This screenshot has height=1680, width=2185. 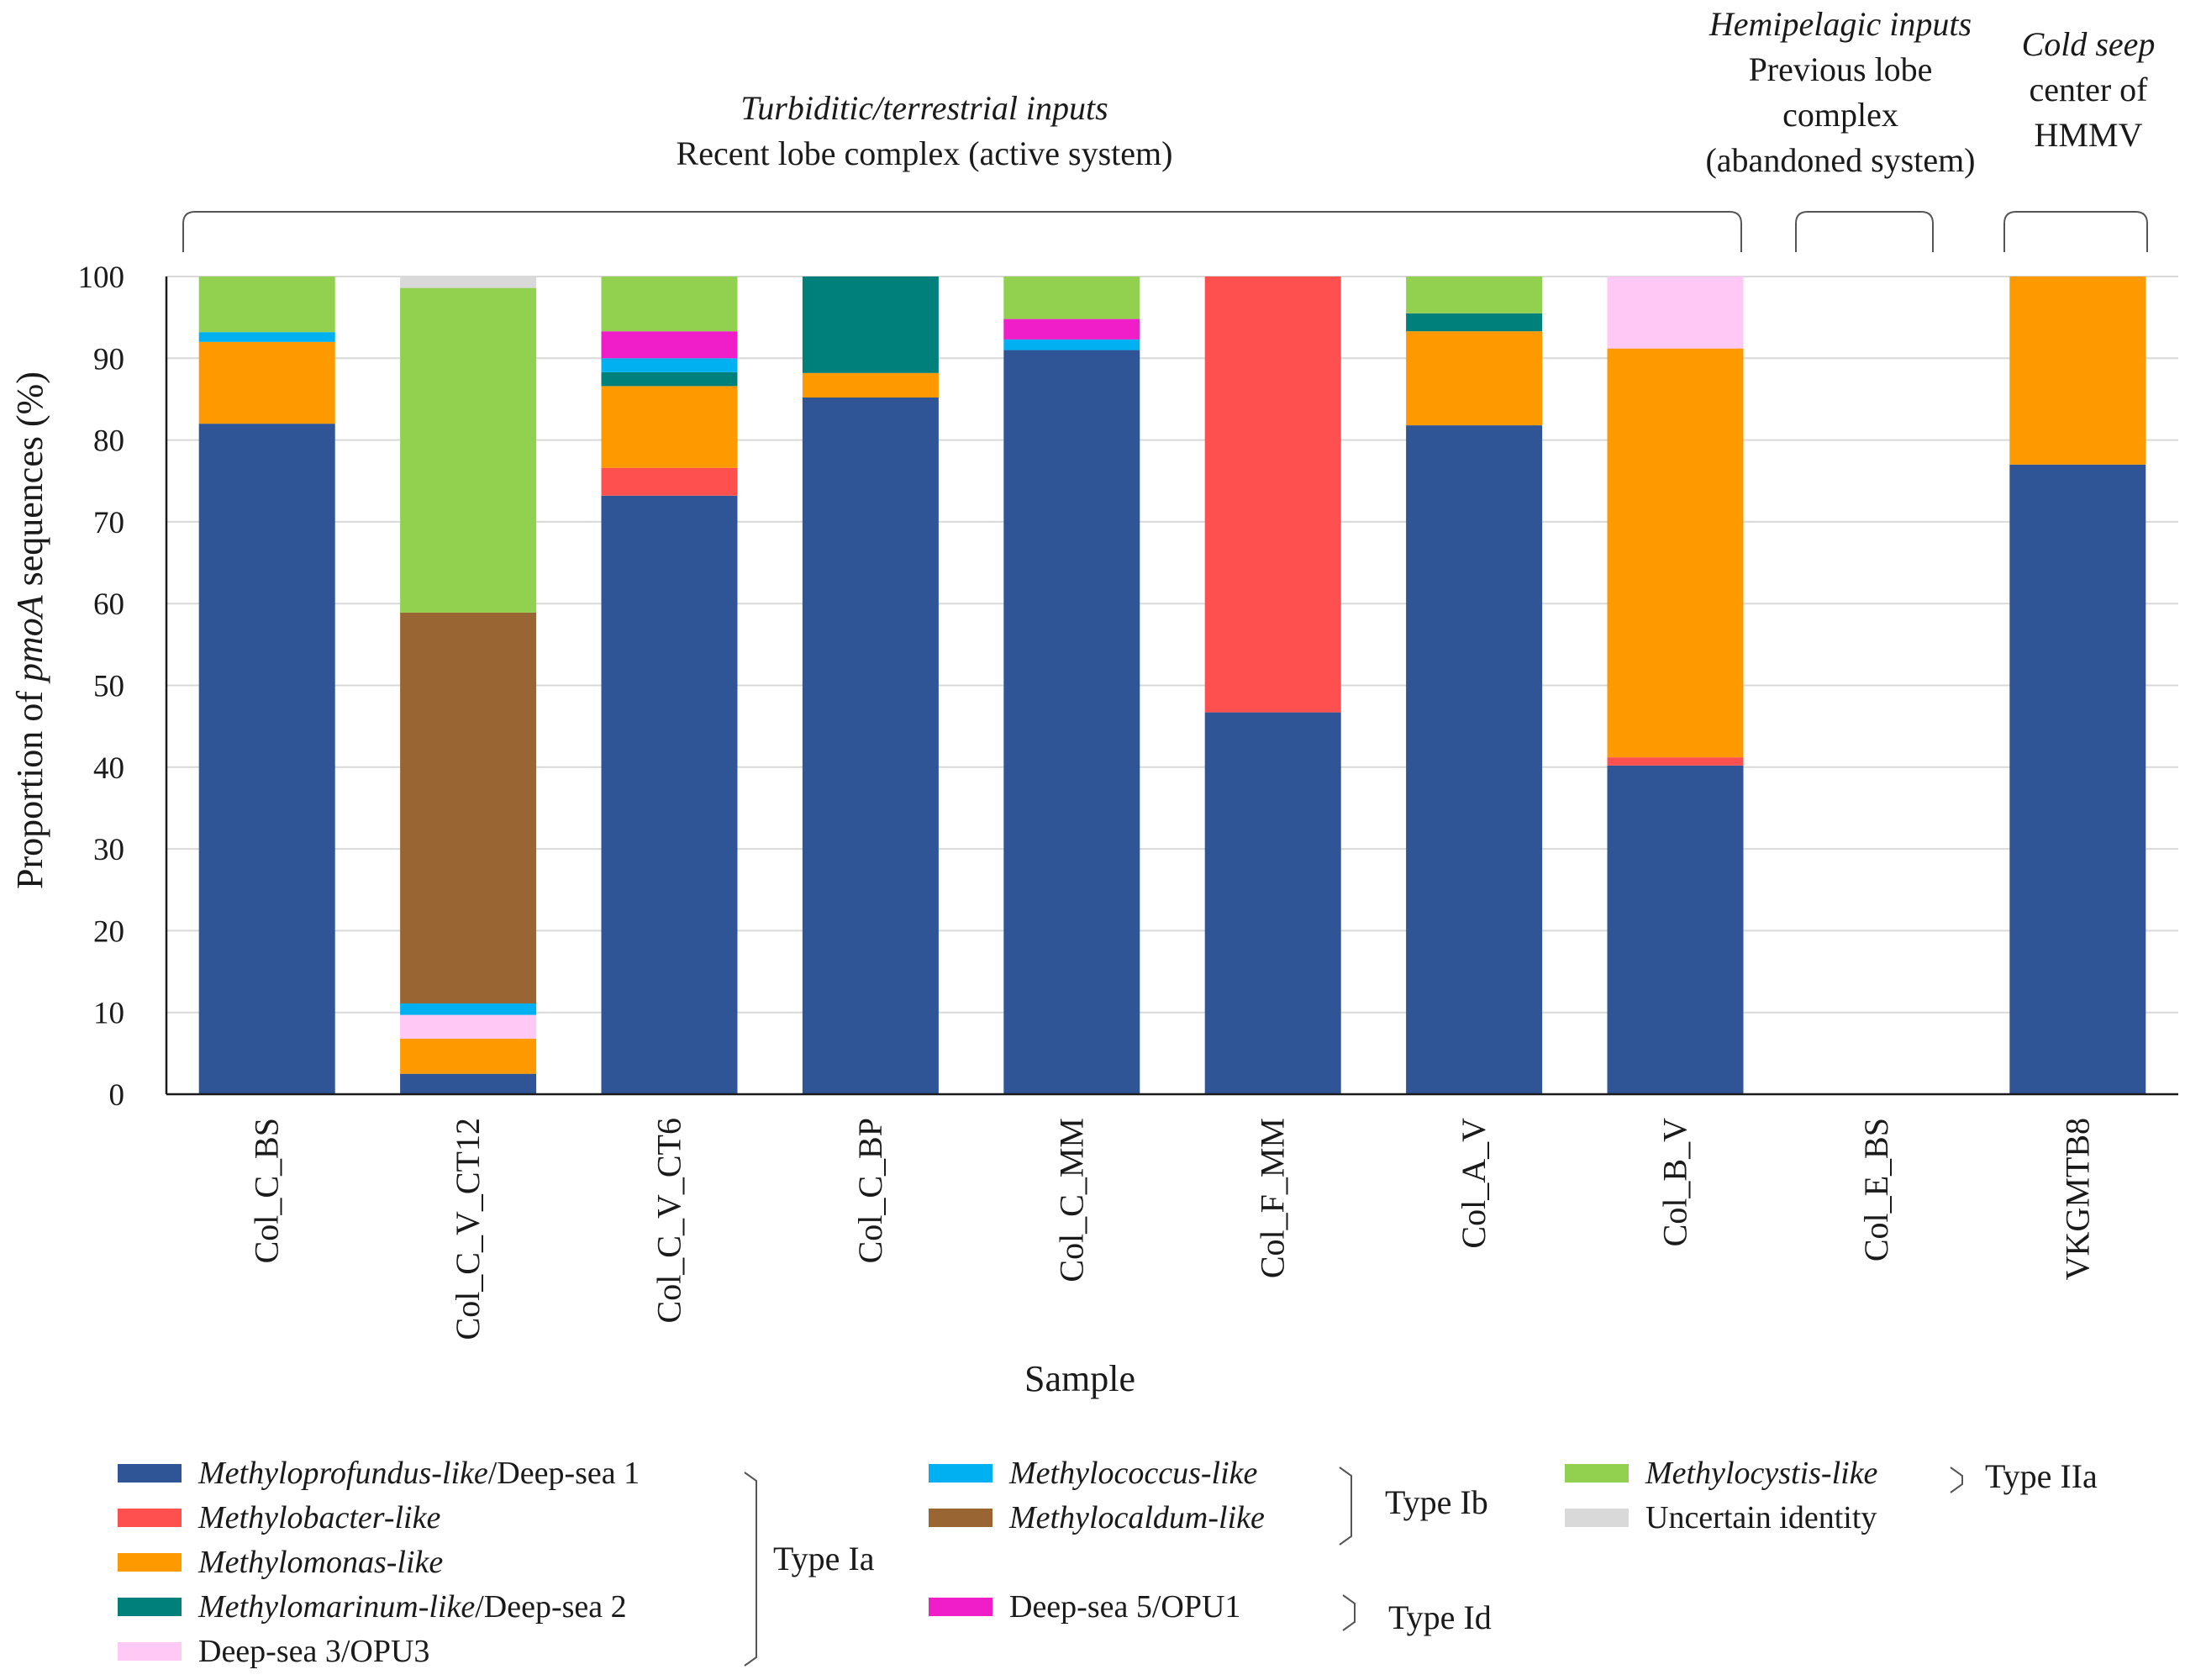 What do you see at coordinates (108, 359) in the screenshot?
I see `y-tick-label: 90` at bounding box center [108, 359].